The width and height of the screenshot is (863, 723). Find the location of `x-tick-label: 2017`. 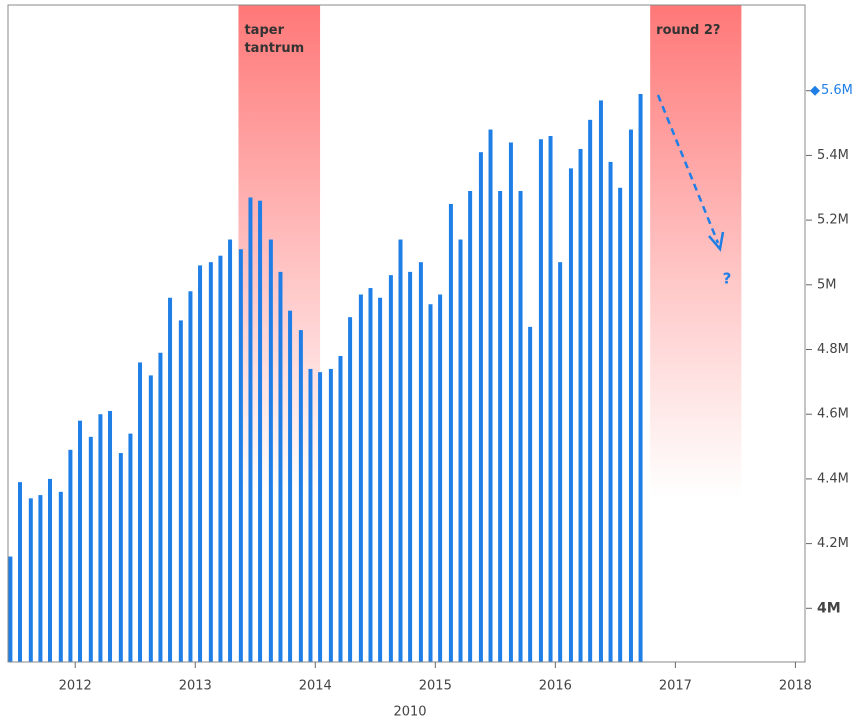

x-tick-label: 2017 is located at coordinates (675, 686).